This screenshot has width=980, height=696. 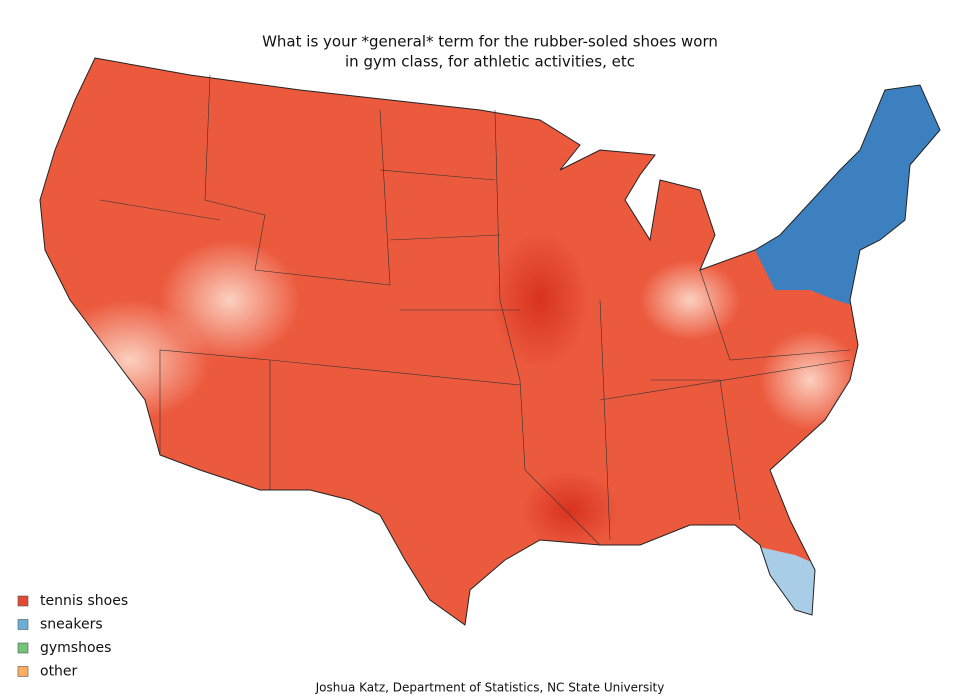 What do you see at coordinates (84, 601) in the screenshot?
I see `legend-label: tennis shoes` at bounding box center [84, 601].